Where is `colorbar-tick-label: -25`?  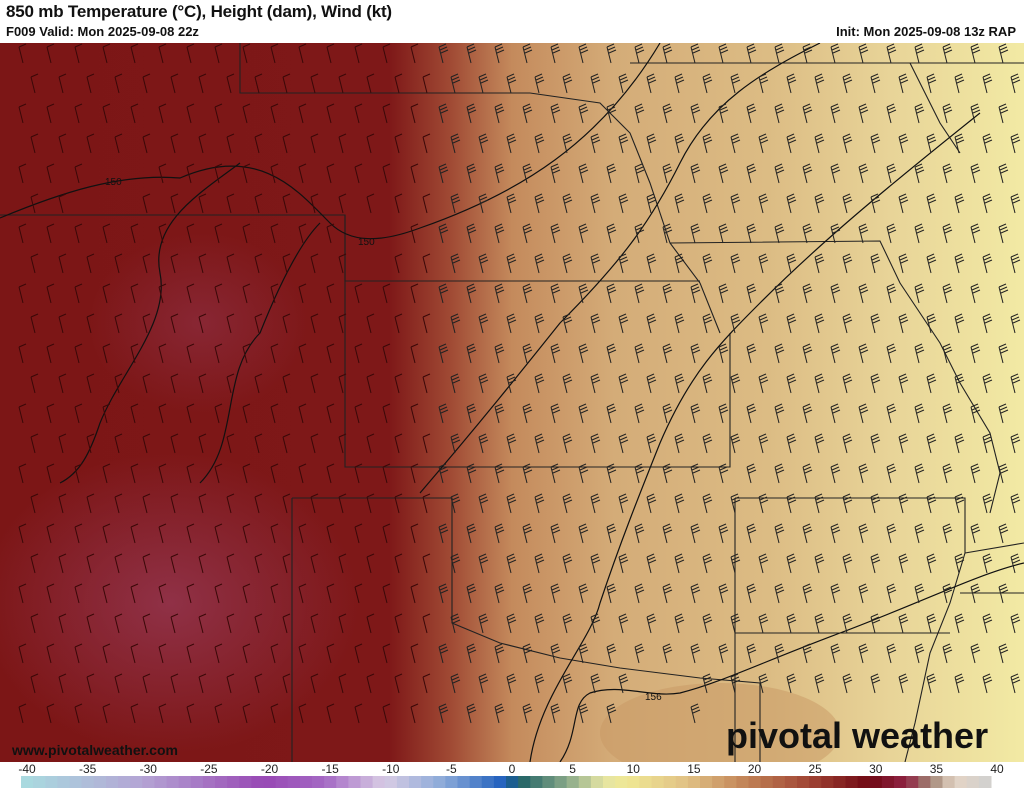
colorbar-tick-label: -25 is located at coordinates (209, 769).